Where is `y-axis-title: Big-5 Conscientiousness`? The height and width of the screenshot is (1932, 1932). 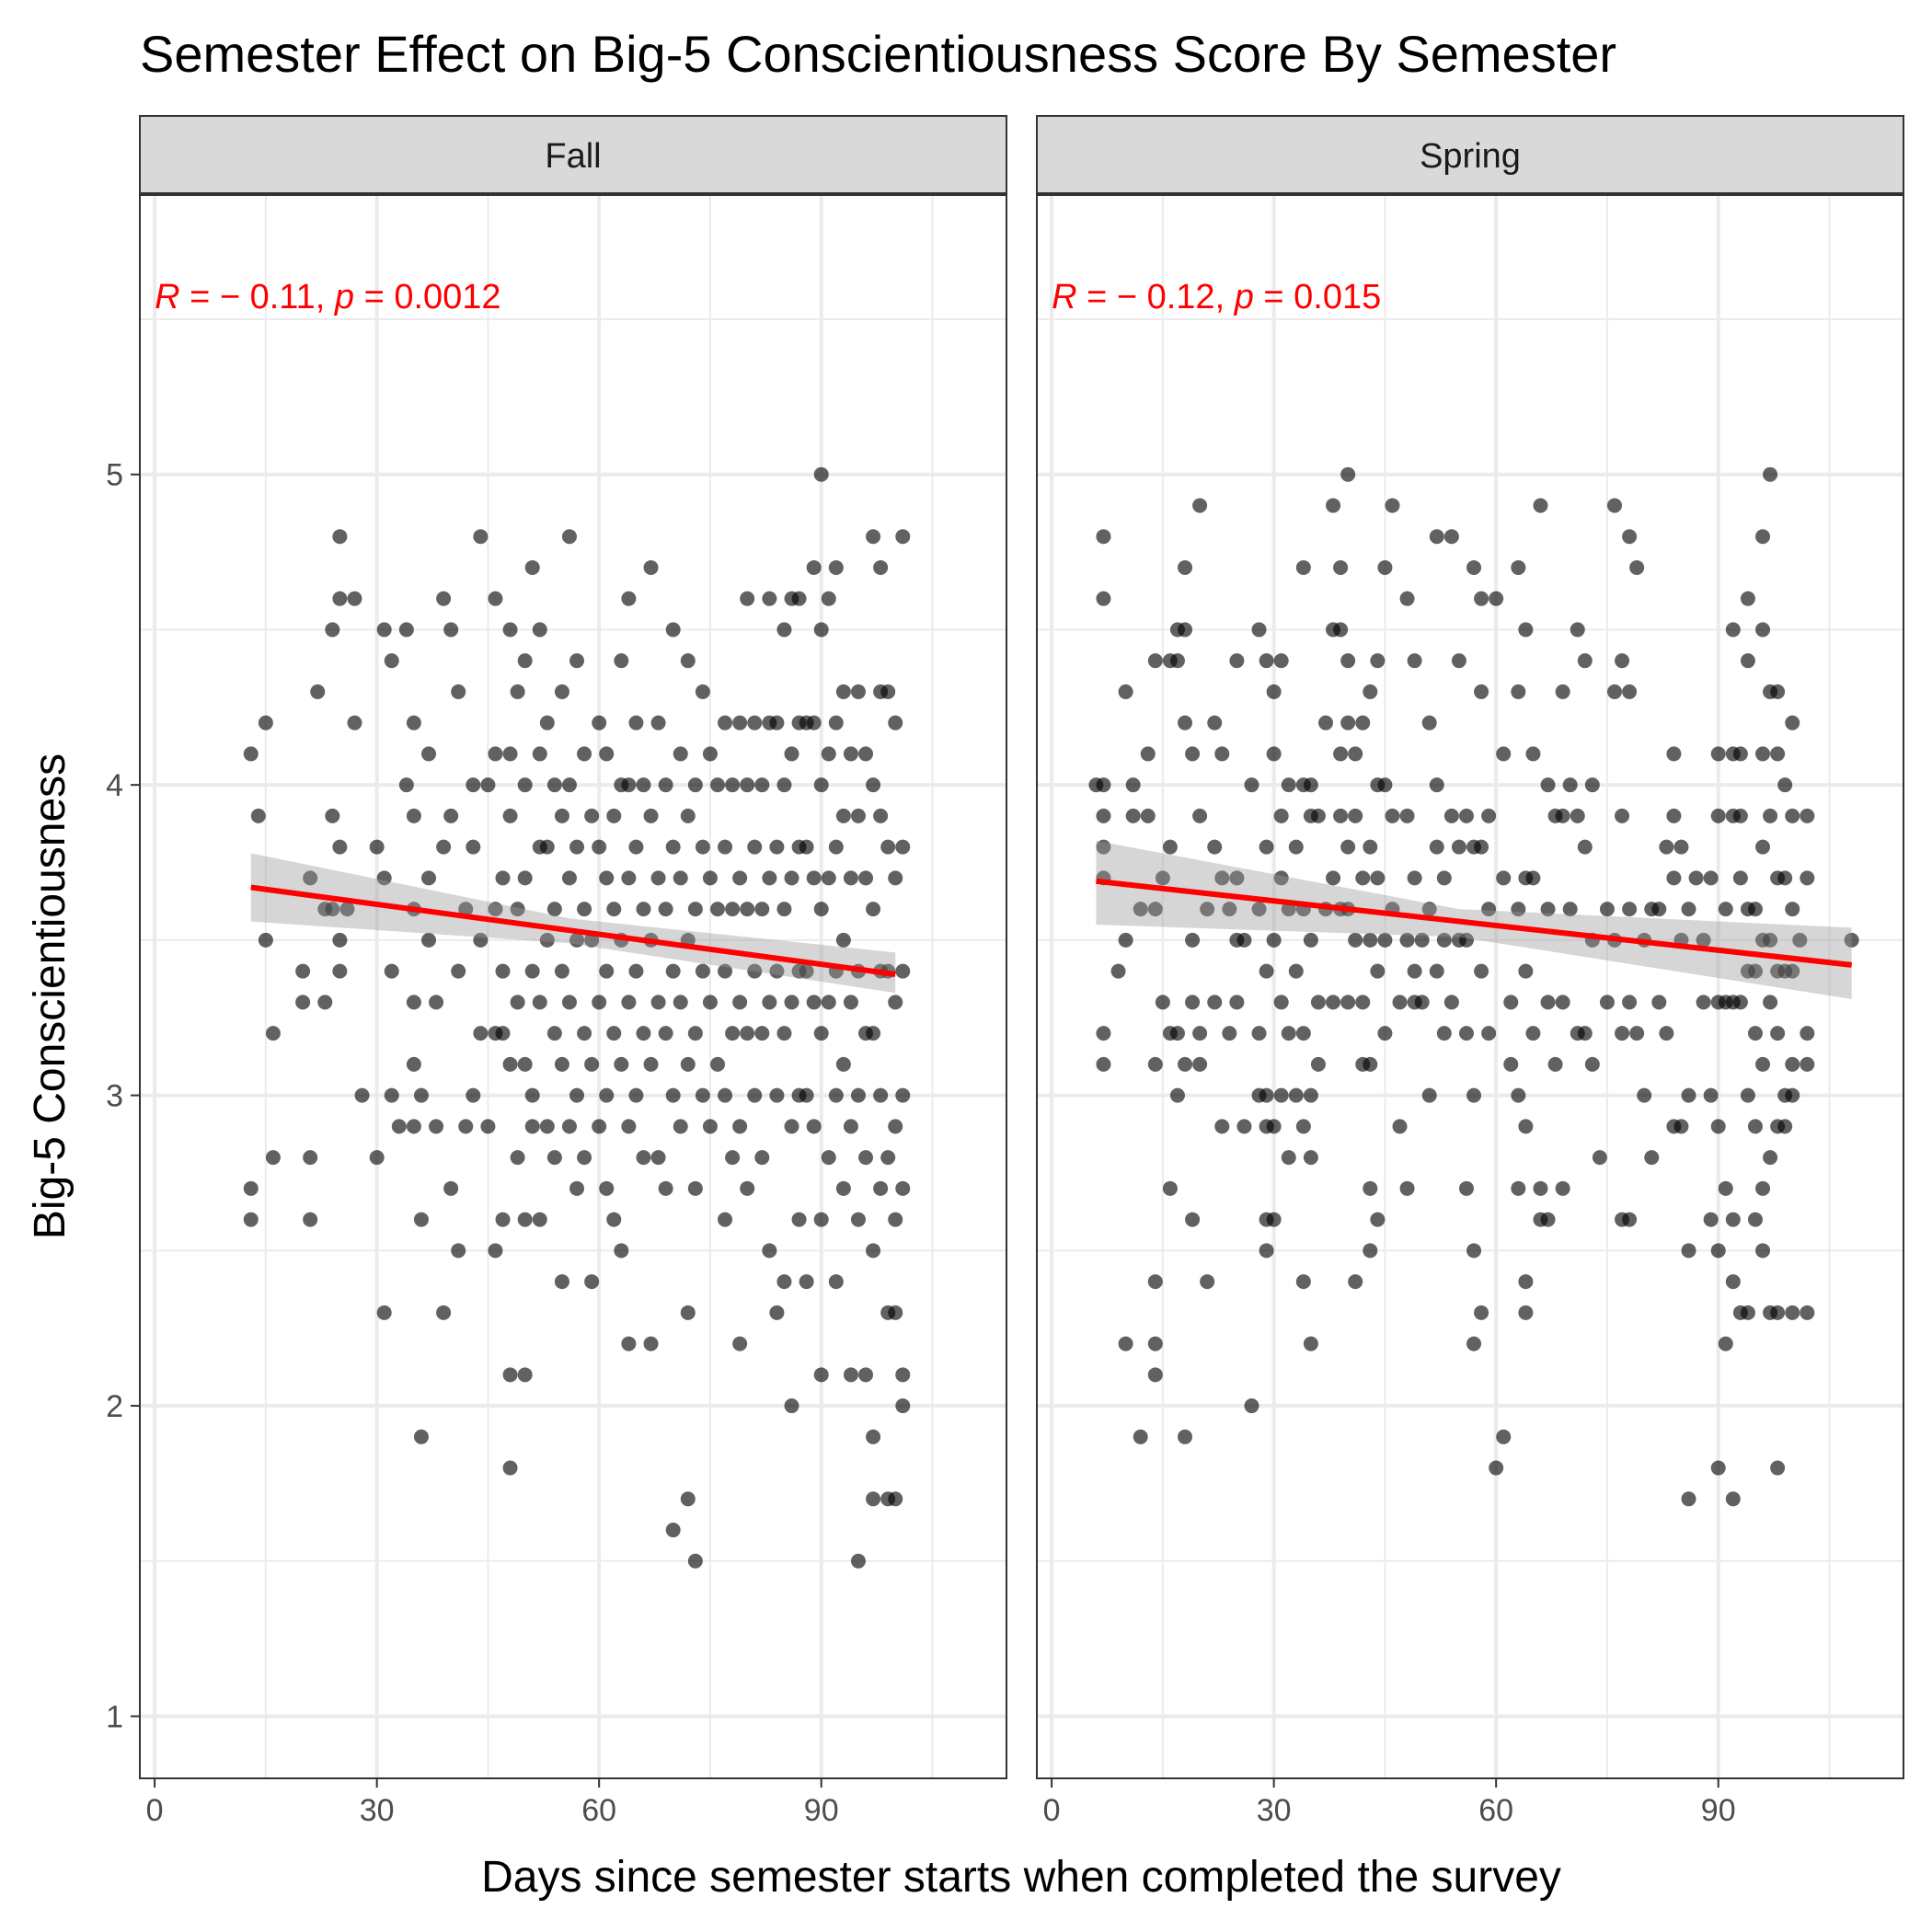 y-axis-title: Big-5 Conscientiousness is located at coordinates (50, 996).